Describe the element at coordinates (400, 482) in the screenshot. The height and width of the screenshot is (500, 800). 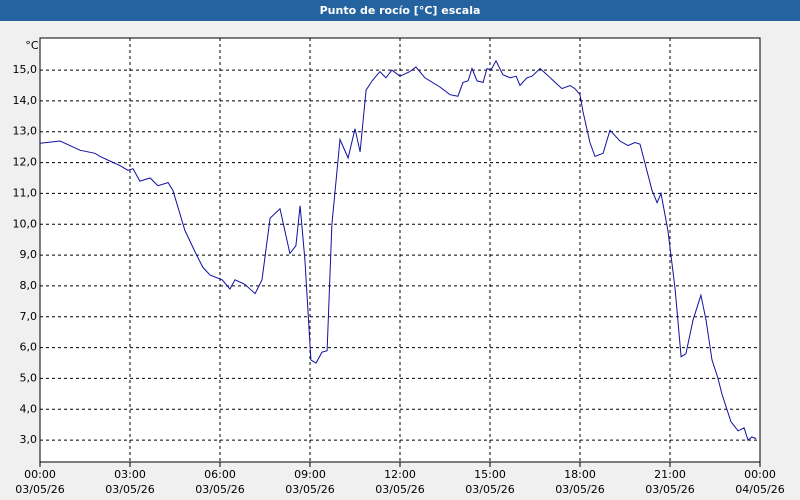
I see `x-tick-label: 12:00 03/05/26` at that location.